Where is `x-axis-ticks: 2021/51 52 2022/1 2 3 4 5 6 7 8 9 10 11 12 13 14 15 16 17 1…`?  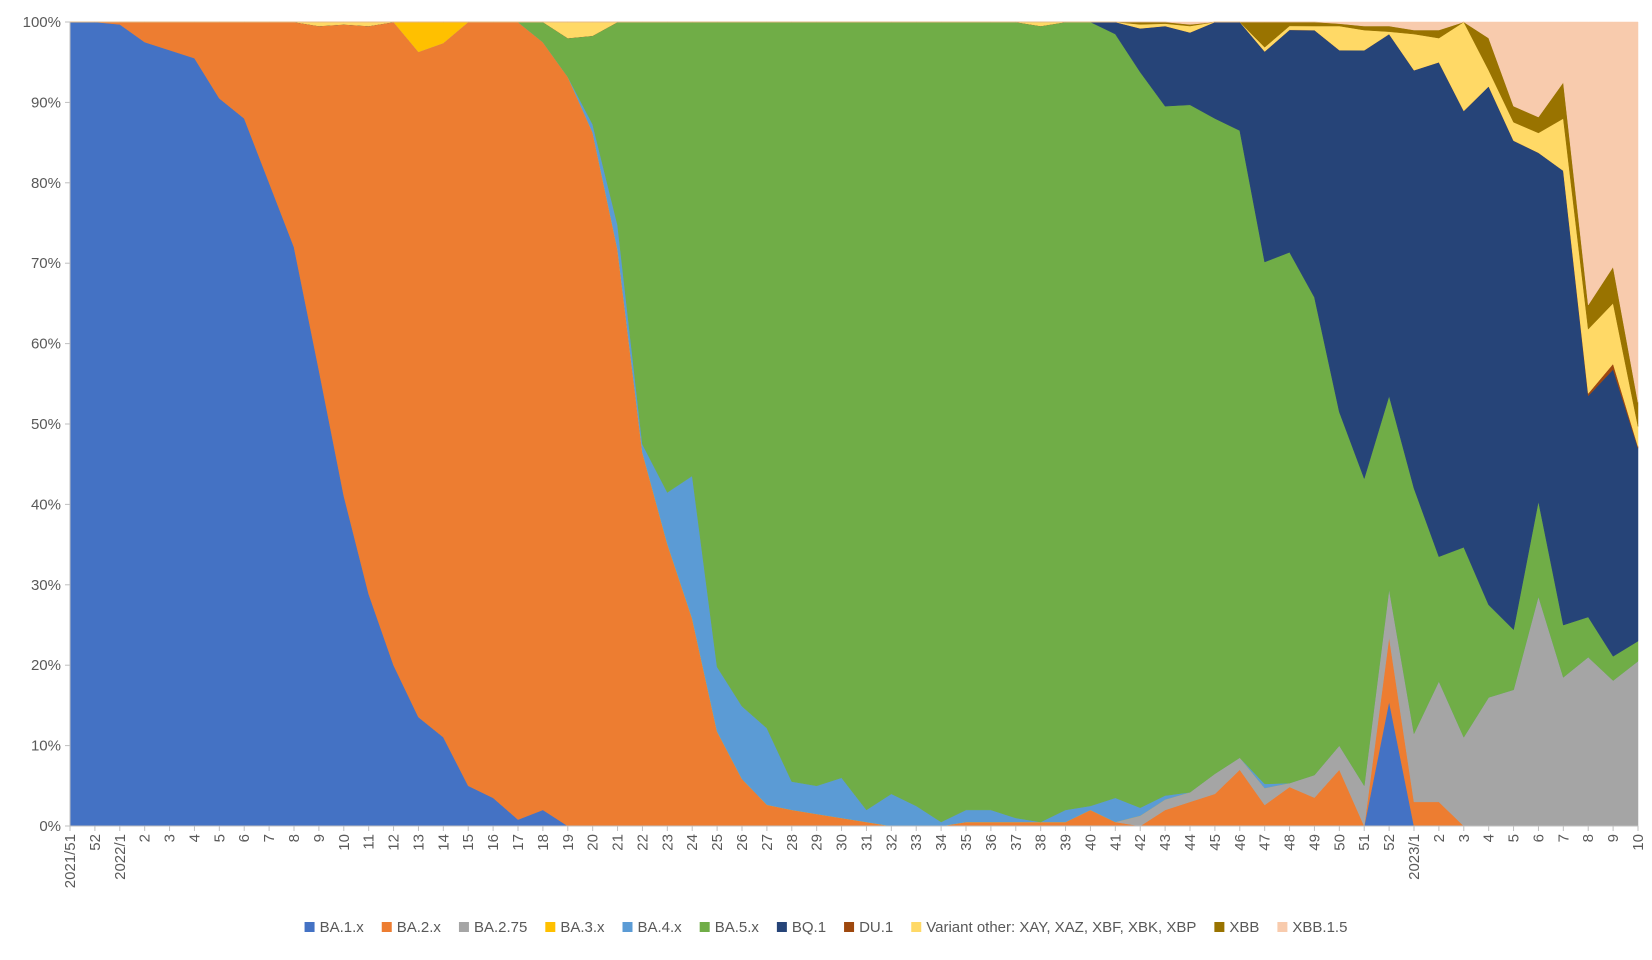 x-axis-ticks: 2021/51 52 2022/1 2 3 4 5 6 7 8 9 10 11 12 13 14 15 16 17 1… is located at coordinates (854, 857).